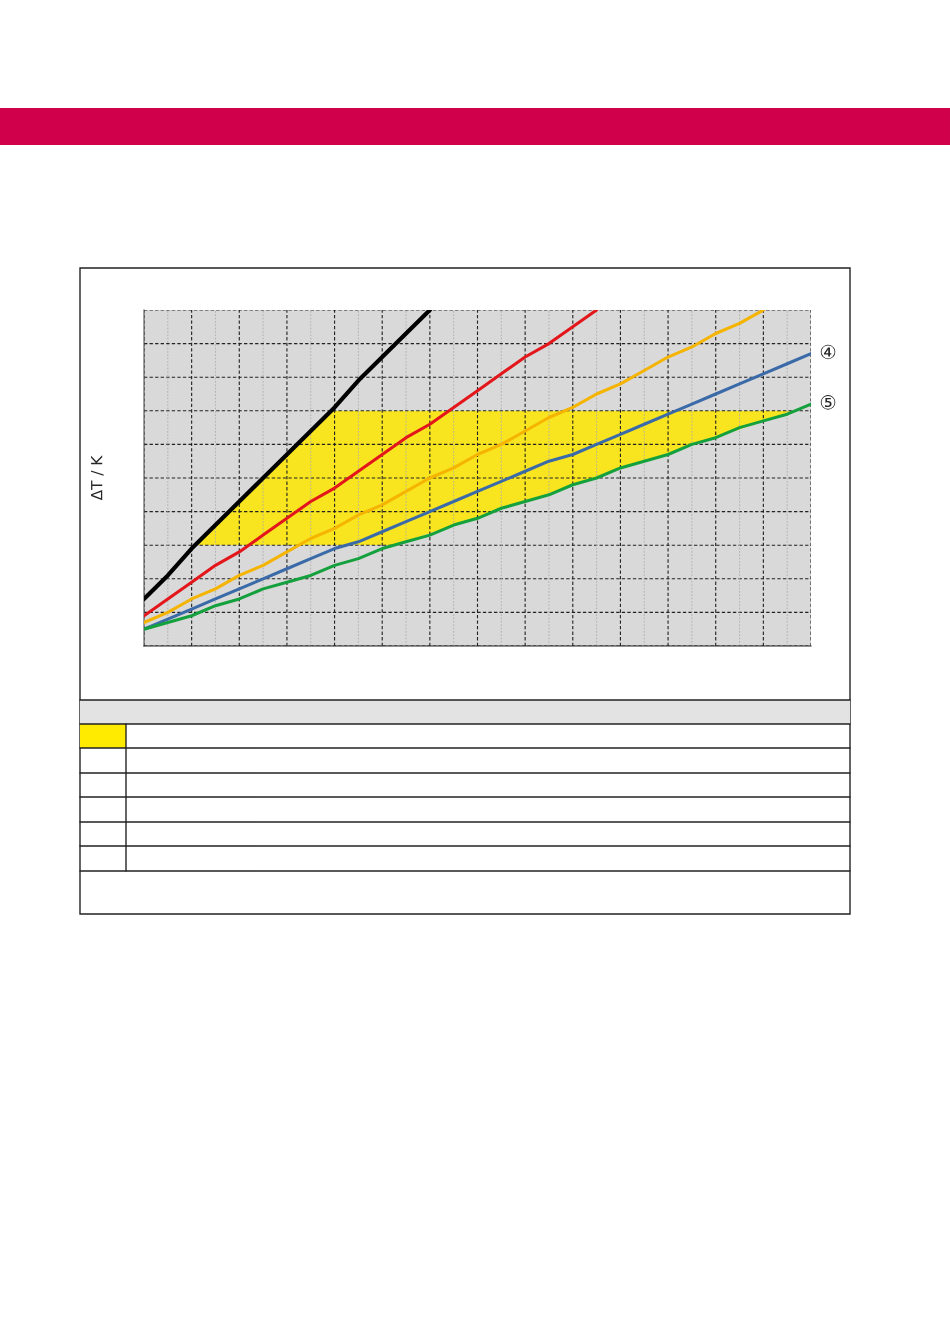  Describe the element at coordinates (828, 402) in the screenshot. I see `series-label: ⑤` at that location.